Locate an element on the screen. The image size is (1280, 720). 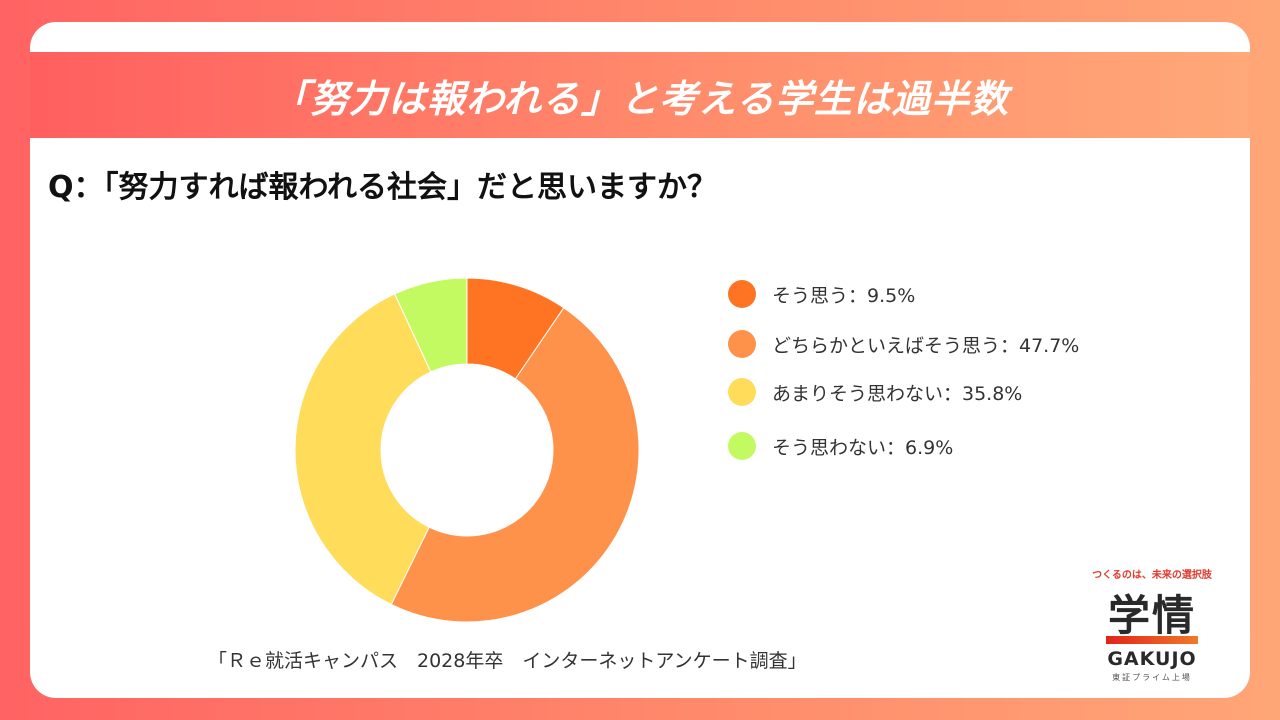
donut-chart is located at coordinates (467, 449).